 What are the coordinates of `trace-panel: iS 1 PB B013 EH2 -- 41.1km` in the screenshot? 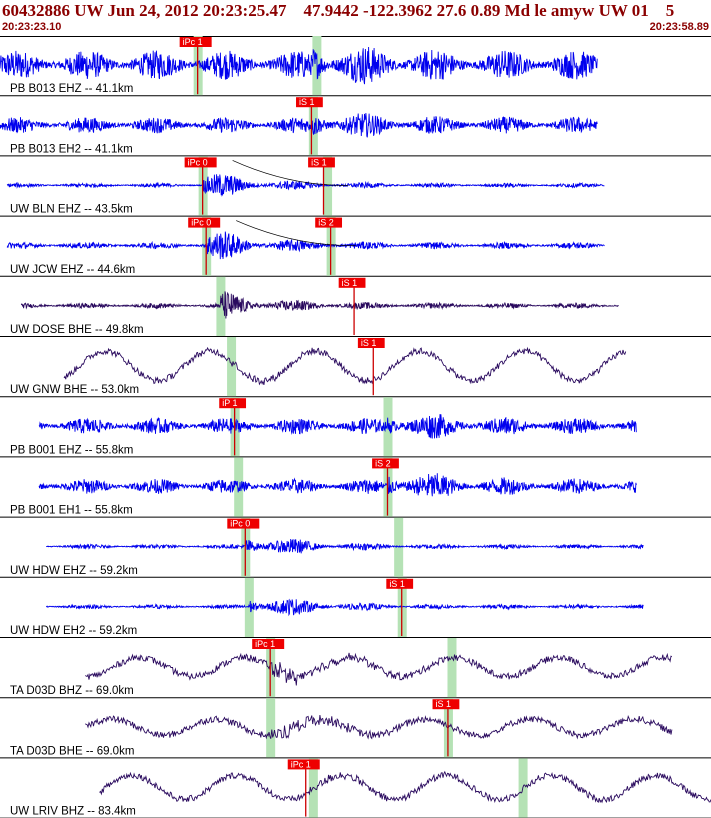 It's located at (355, 126).